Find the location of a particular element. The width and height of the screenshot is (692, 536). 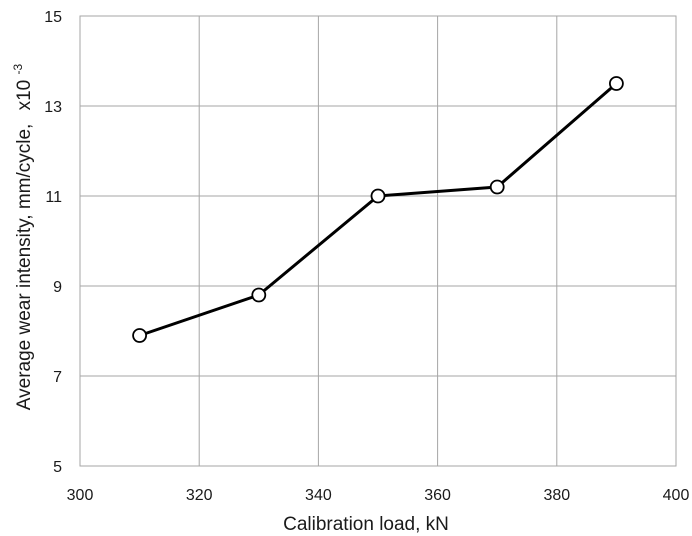

y-axis-title: Average wear intensity, mm/cycle, x10 -3 is located at coordinates (23, 236).